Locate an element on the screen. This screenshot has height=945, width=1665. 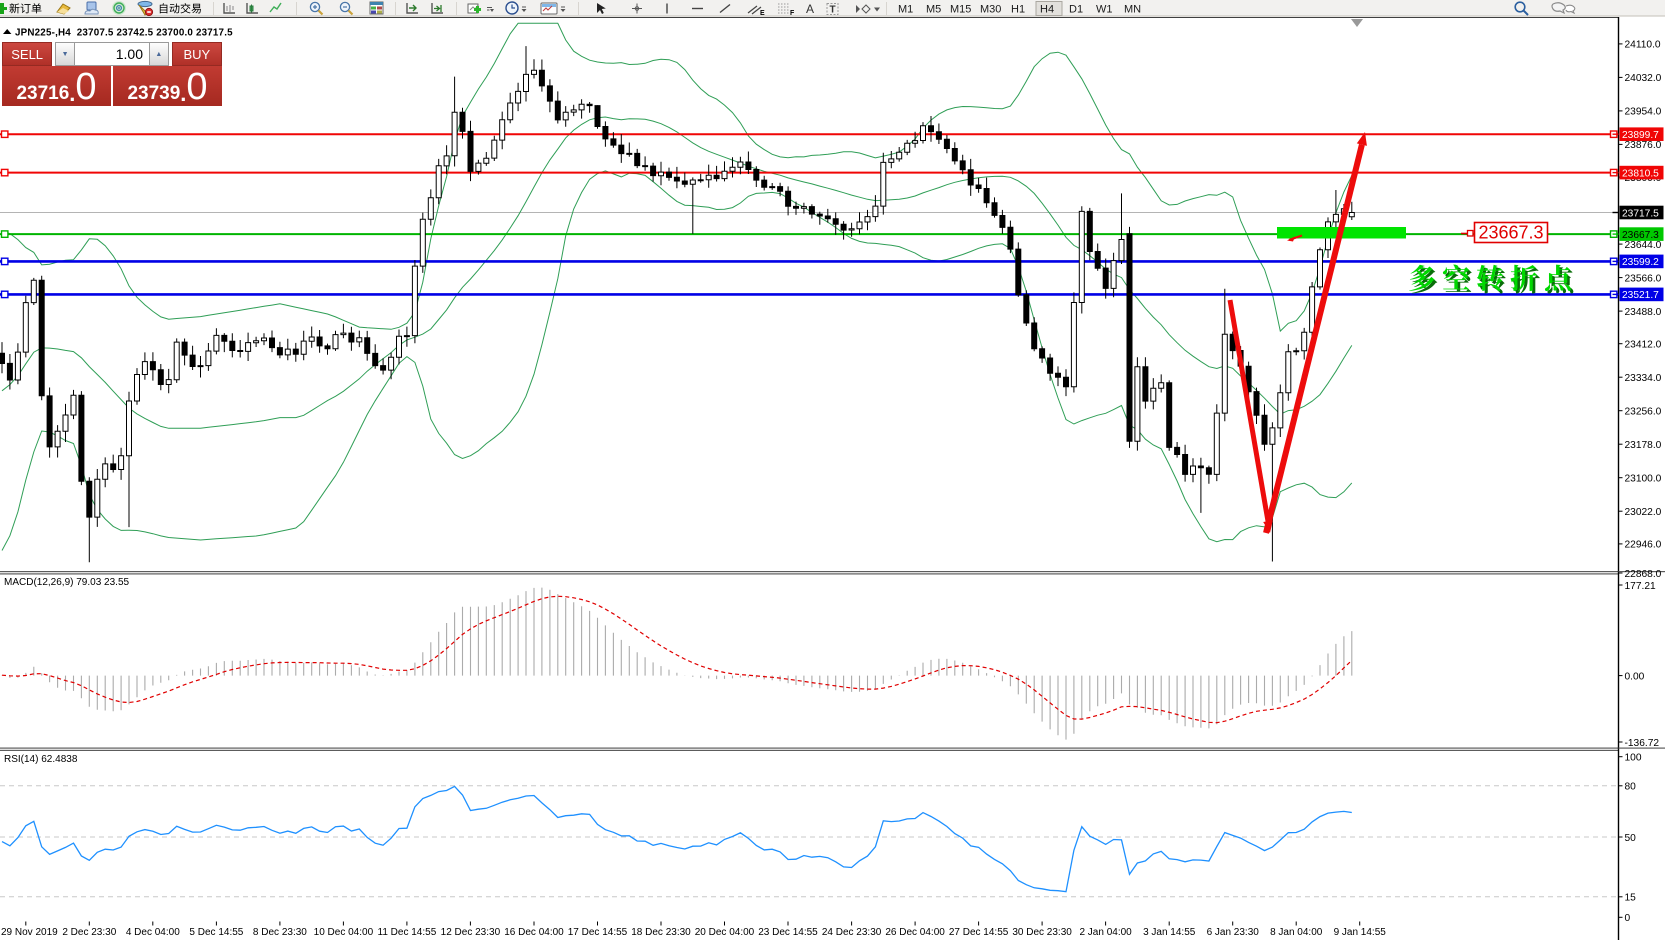
svg-text: 23810.5 is located at coordinates (1640, 173).